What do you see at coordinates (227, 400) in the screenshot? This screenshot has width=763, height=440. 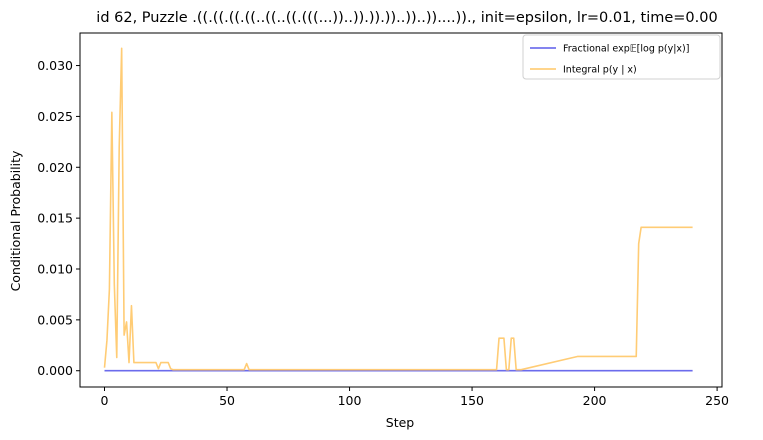 I see `x-tick-label: 50` at bounding box center [227, 400].